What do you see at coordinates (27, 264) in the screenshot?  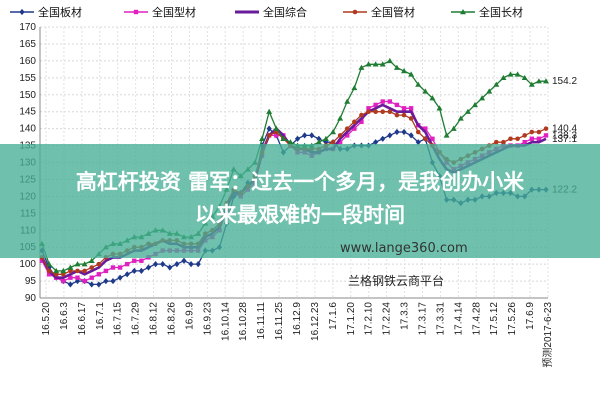 I see `y-tick-label: 100` at bounding box center [27, 264].